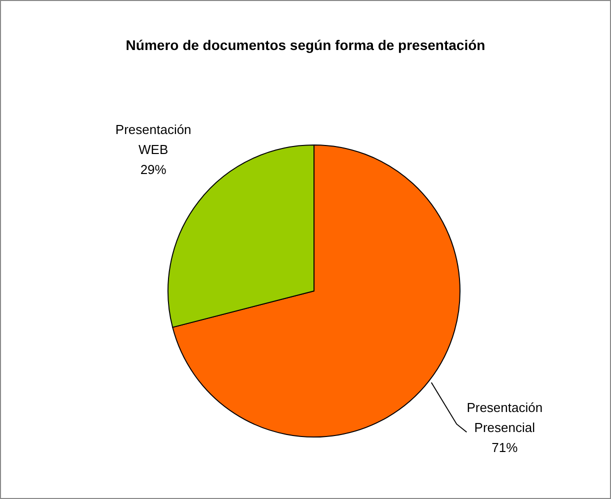  I want to click on data-label: 71%, so click(505, 448).